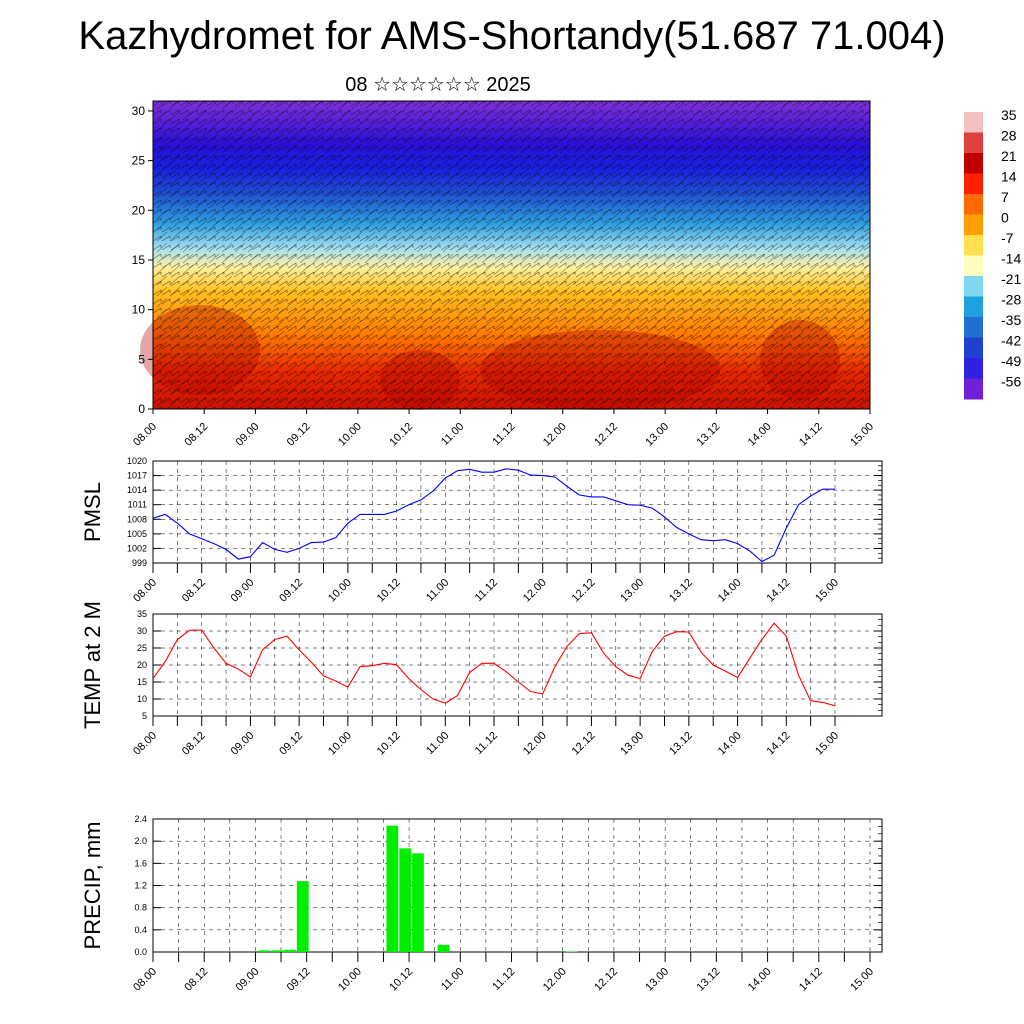 The image size is (1024, 1024). Describe the element at coordinates (1011, 382) in the screenshot. I see `colorbar-label: -56` at that location.